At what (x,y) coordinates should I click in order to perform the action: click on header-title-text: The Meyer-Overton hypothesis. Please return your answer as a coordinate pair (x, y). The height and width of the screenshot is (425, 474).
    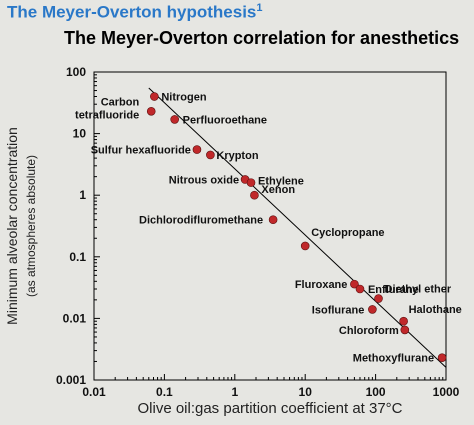
    Looking at the image, I should click on (132, 12).